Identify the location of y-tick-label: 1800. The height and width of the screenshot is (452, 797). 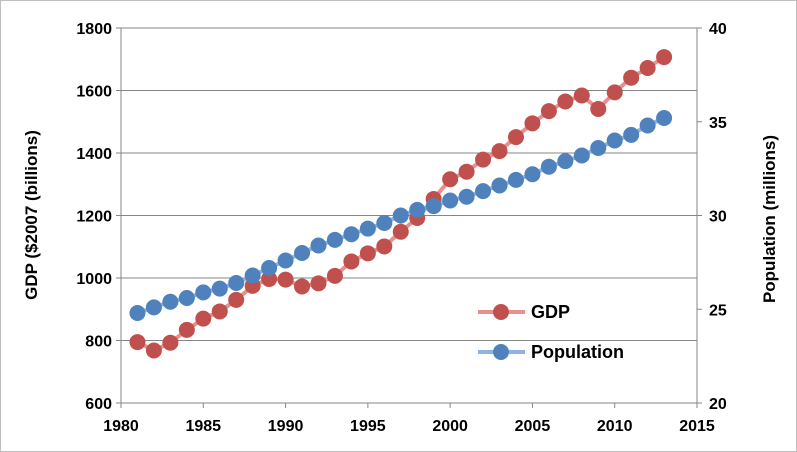
(94, 29).